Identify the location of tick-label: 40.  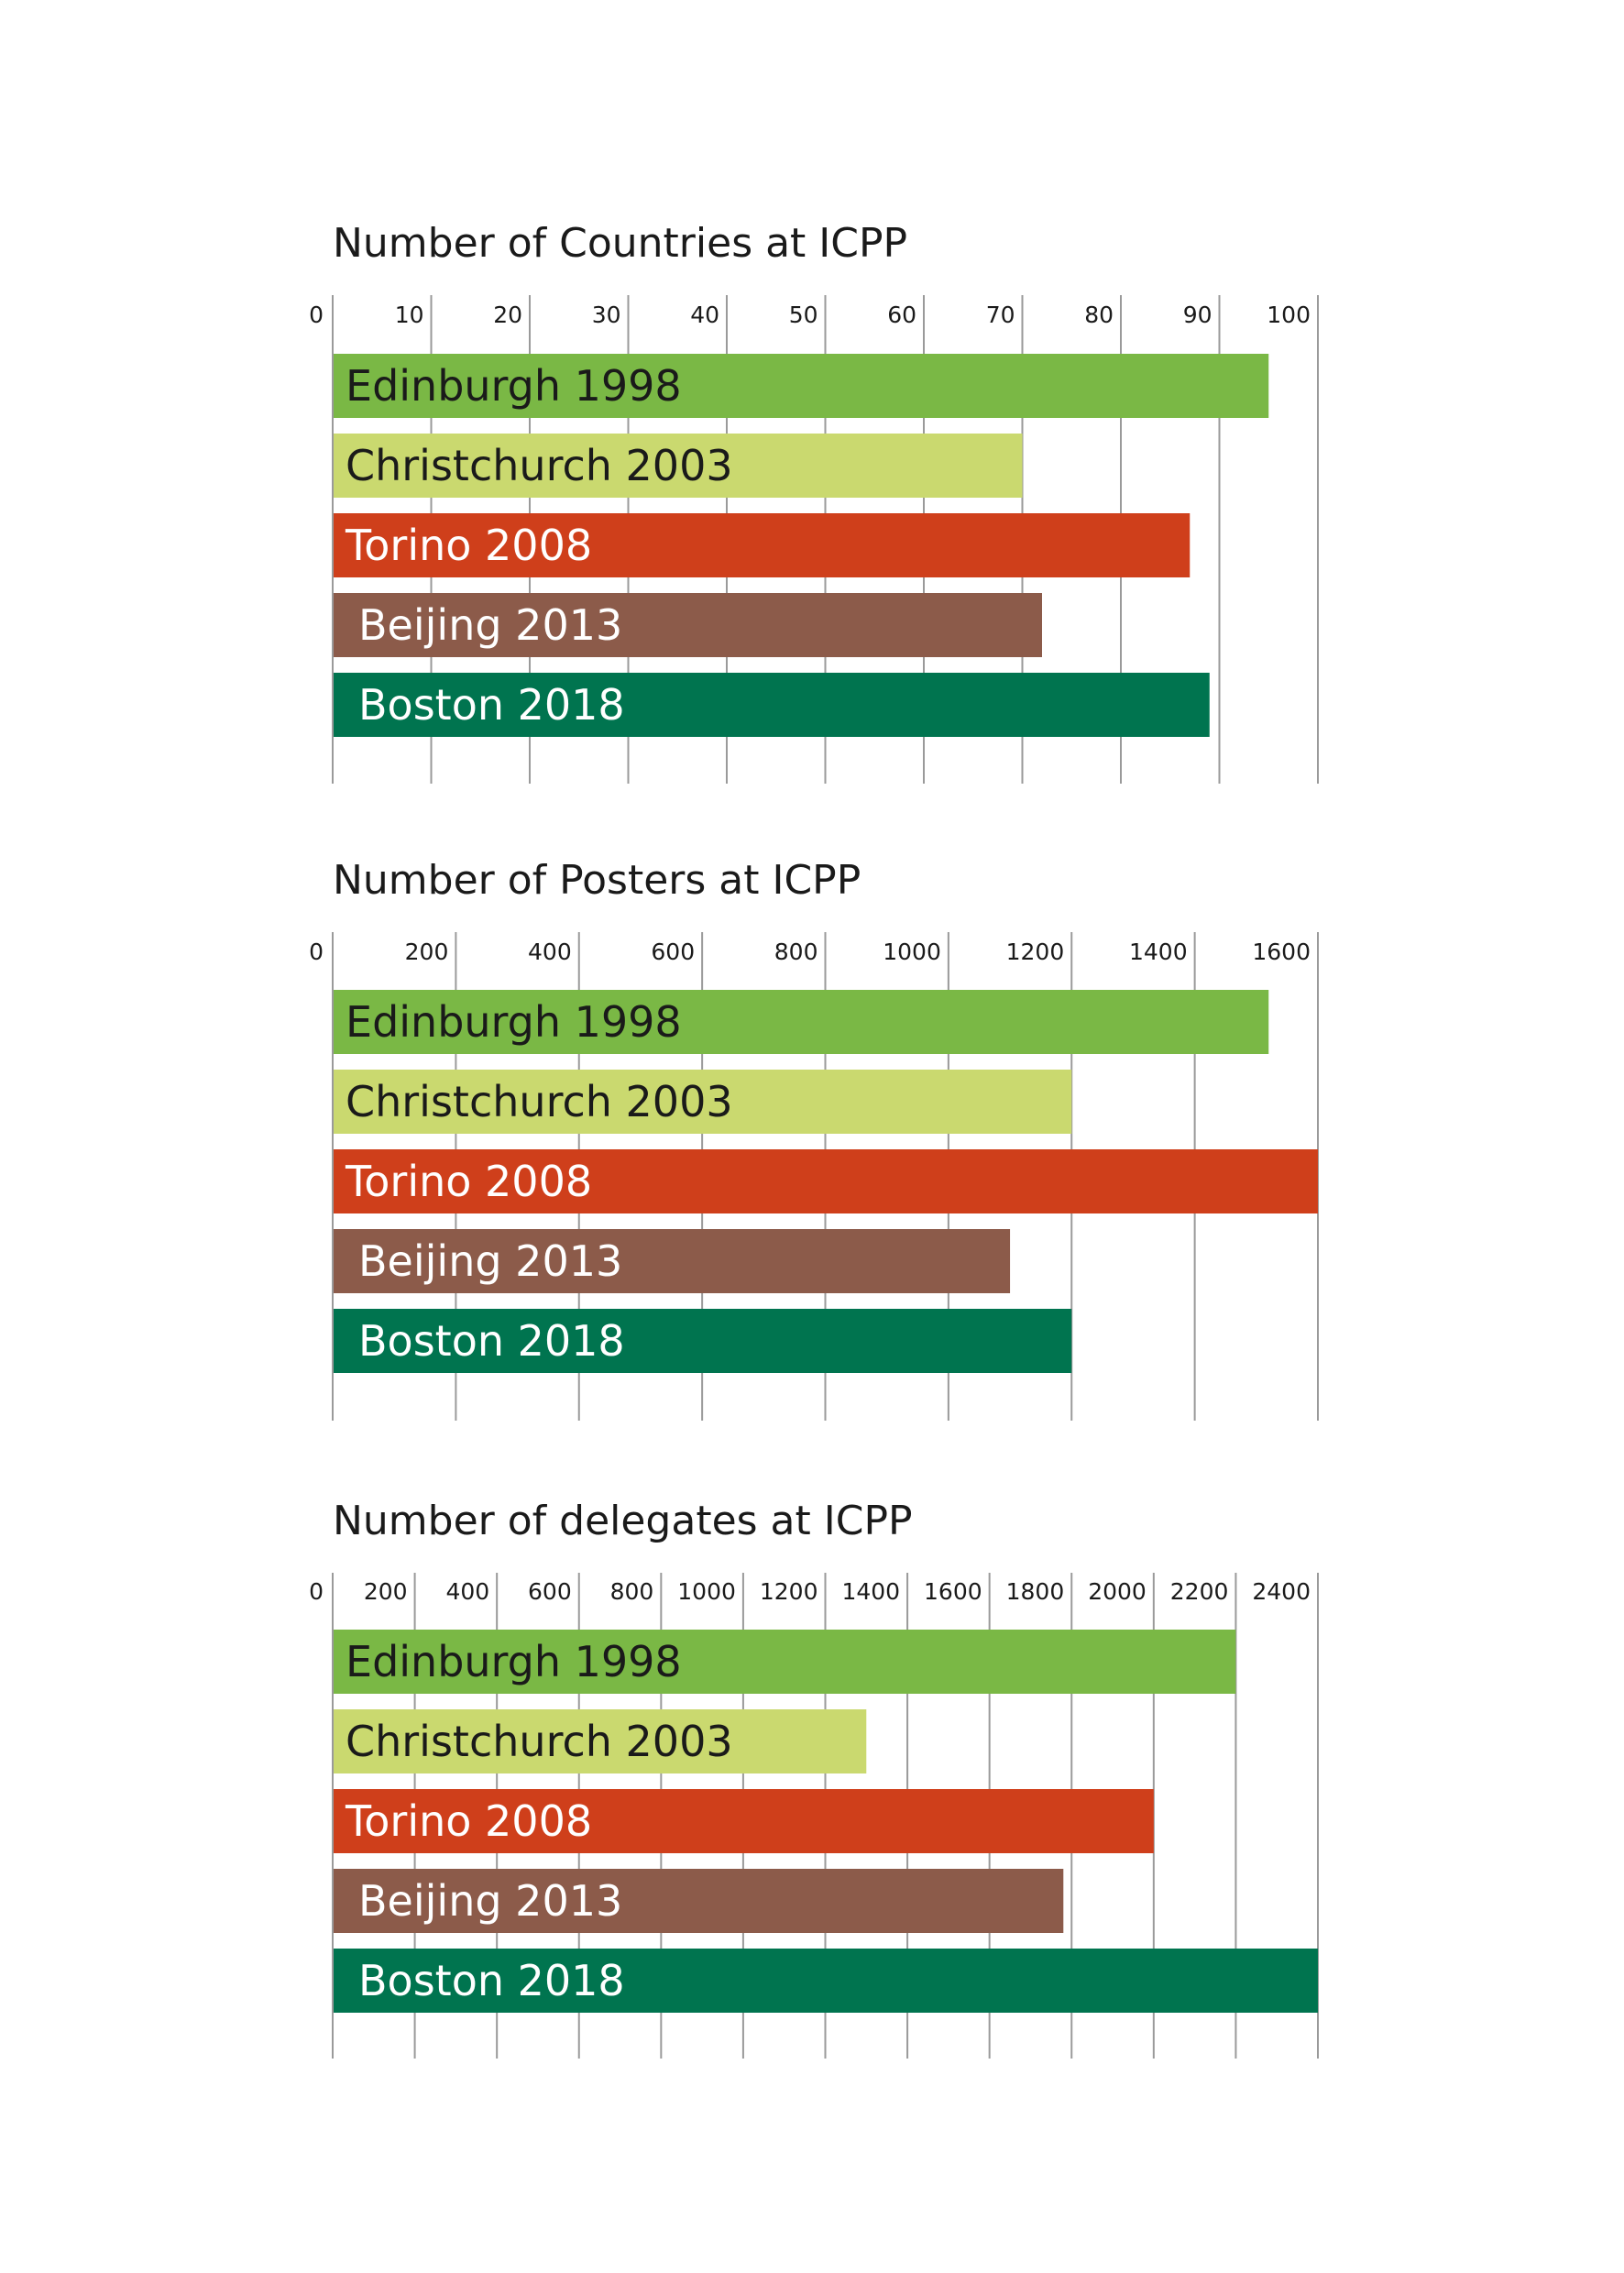
(704, 315).